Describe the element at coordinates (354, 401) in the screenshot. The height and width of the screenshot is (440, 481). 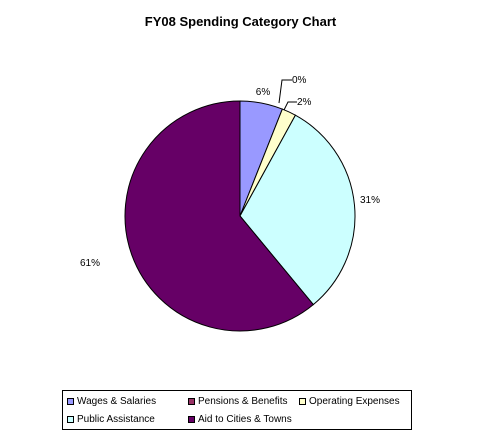
I see `legend-label: Operating Expenses` at that location.